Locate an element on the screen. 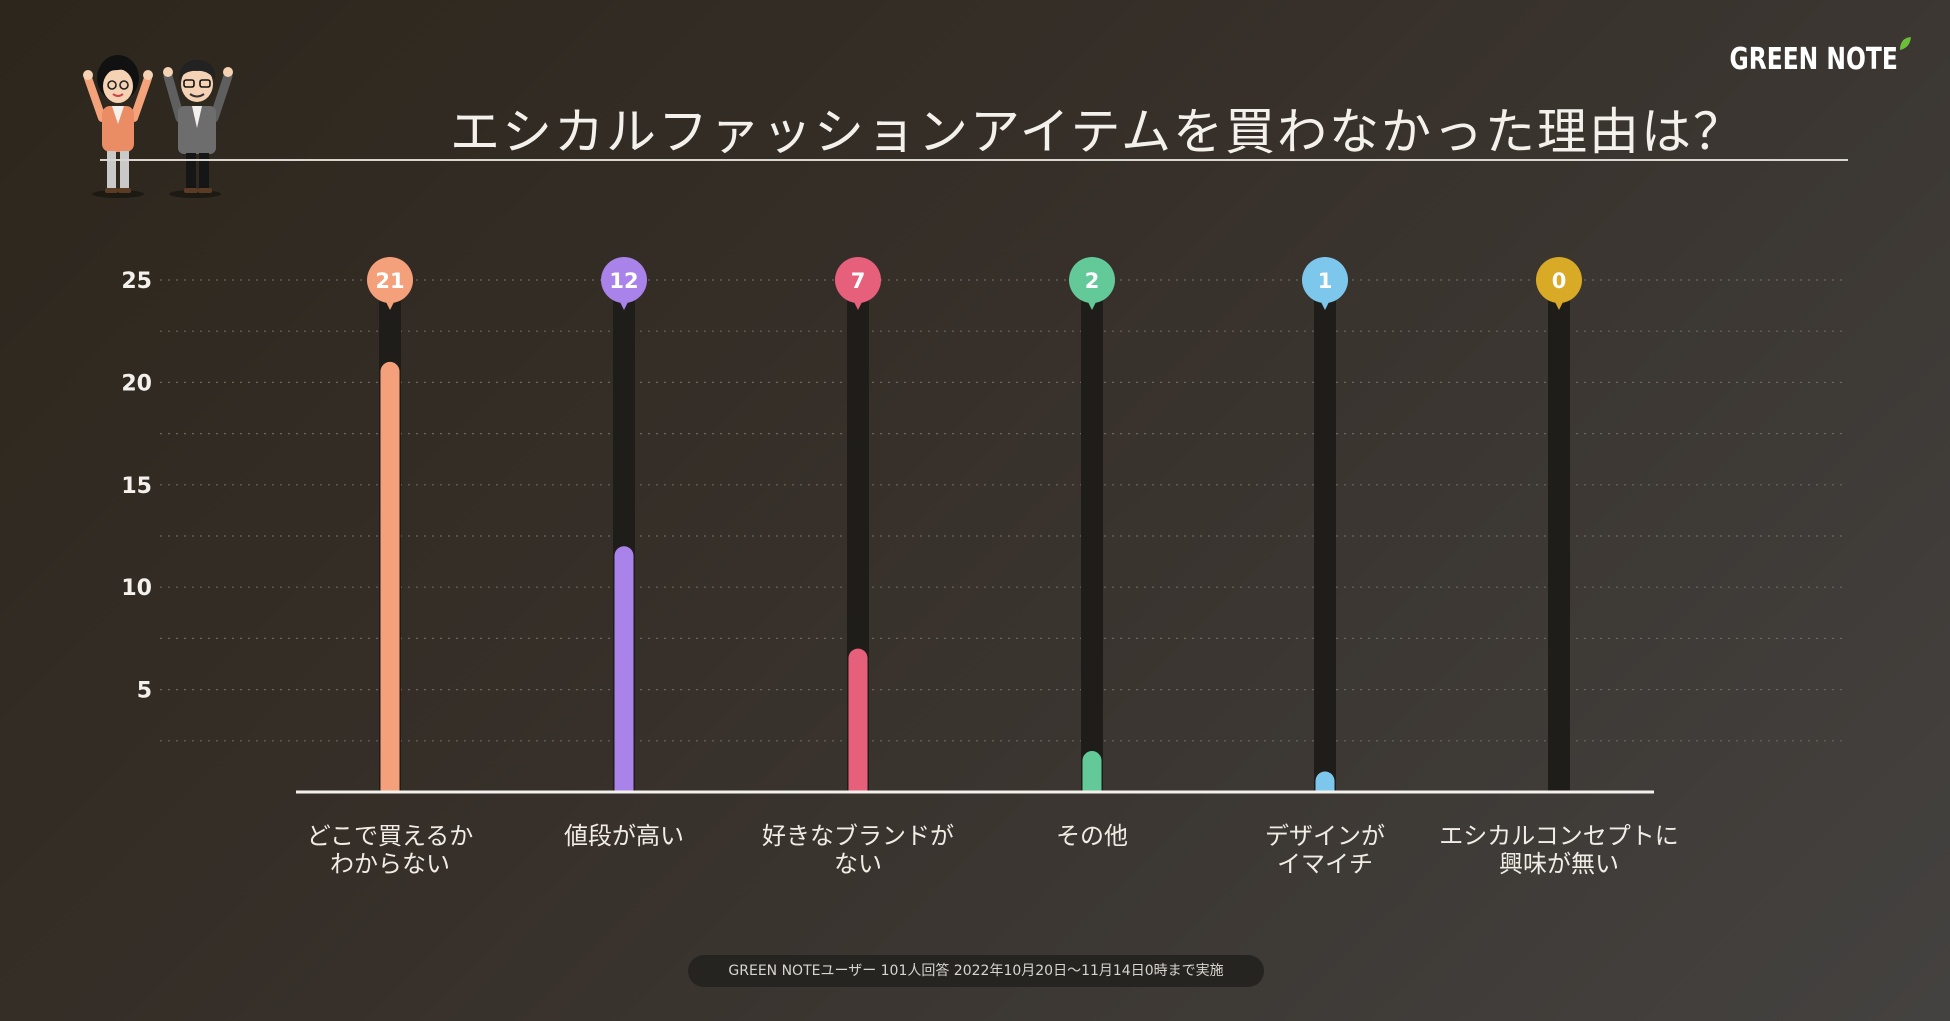  category-label: デザインが is located at coordinates (1325, 836).